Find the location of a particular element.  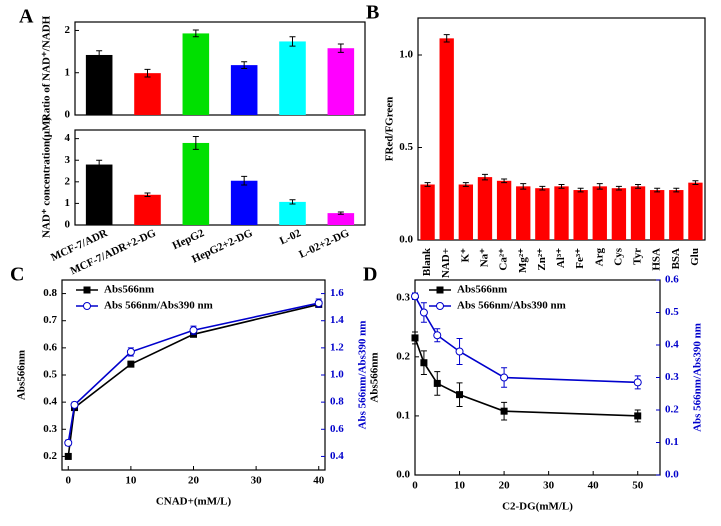

y-tick-label: 0 is located at coordinates (68, 115).